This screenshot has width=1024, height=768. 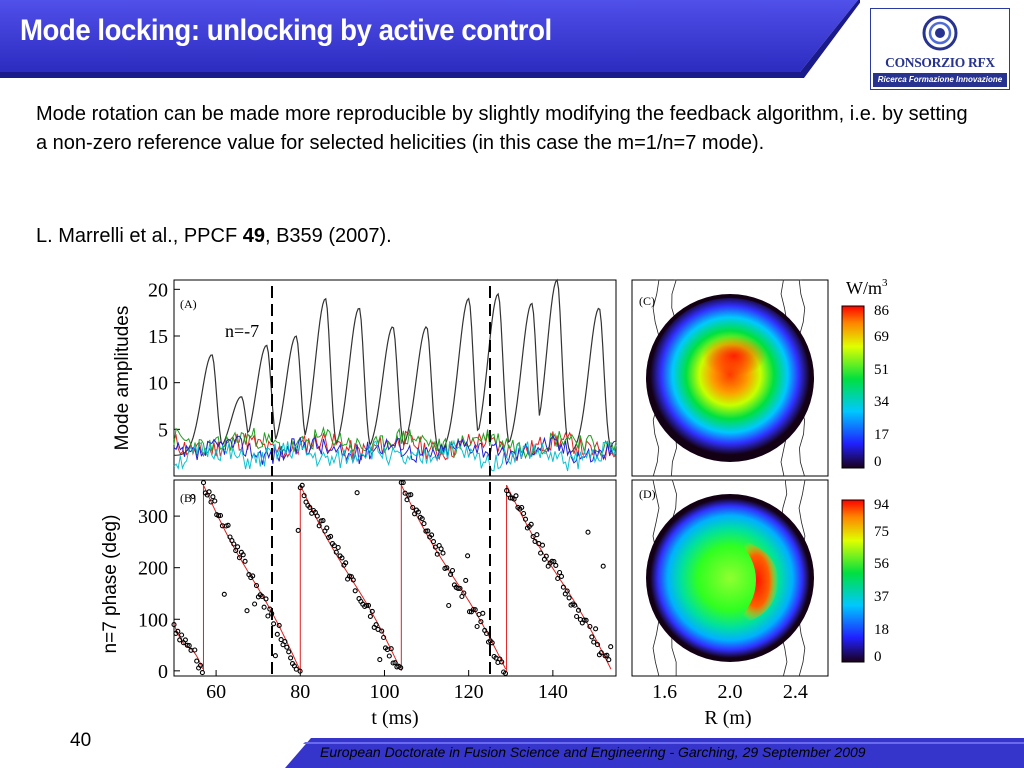 I want to click on colorbar-top-tick: 86, so click(x=882, y=311).